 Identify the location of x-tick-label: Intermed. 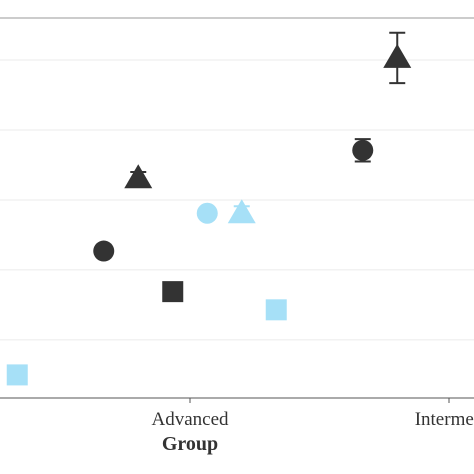
(444, 419).